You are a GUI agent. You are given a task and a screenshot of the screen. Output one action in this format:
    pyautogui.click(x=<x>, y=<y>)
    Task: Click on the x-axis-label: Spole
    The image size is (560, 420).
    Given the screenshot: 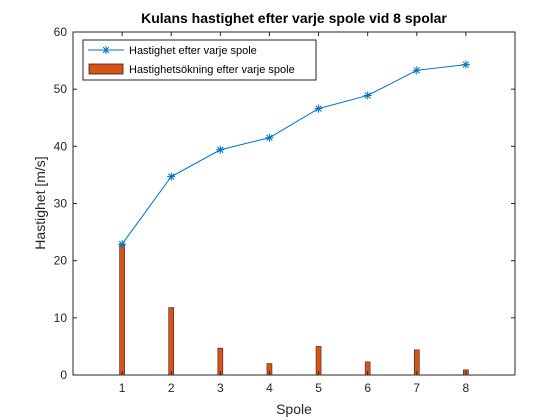 What is the action you would take?
    pyautogui.click(x=294, y=409)
    